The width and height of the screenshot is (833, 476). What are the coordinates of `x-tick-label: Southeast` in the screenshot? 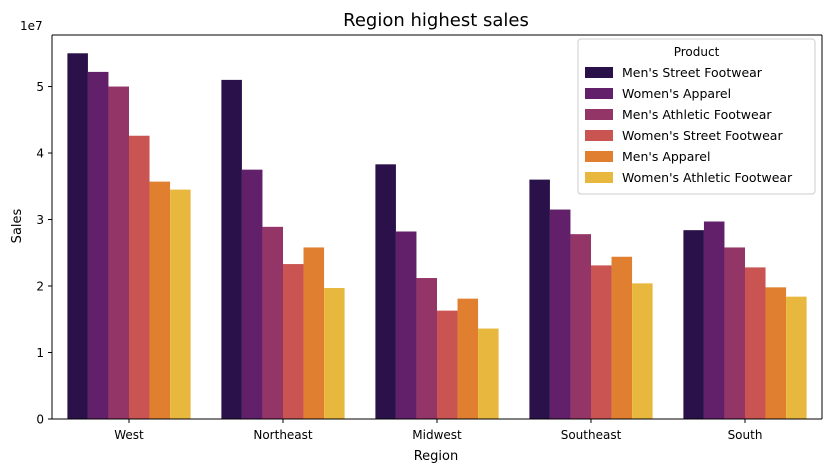 It's located at (591, 435).